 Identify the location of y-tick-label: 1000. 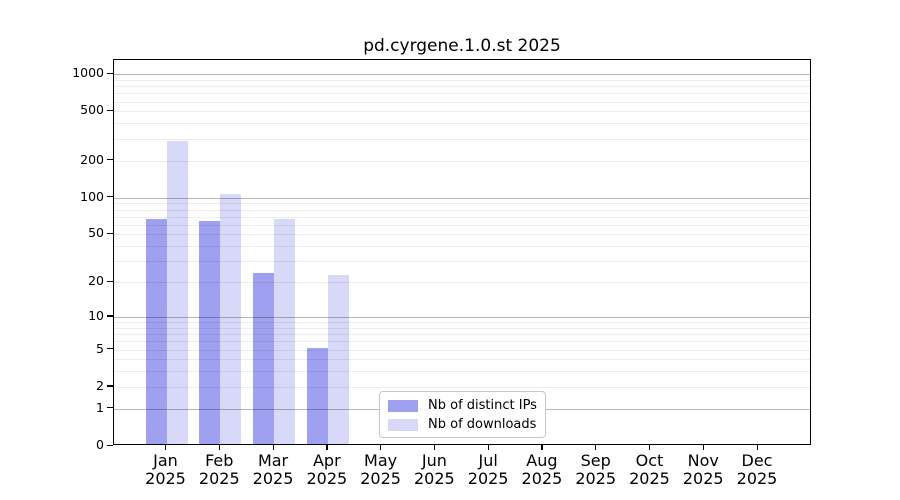
(88, 73).